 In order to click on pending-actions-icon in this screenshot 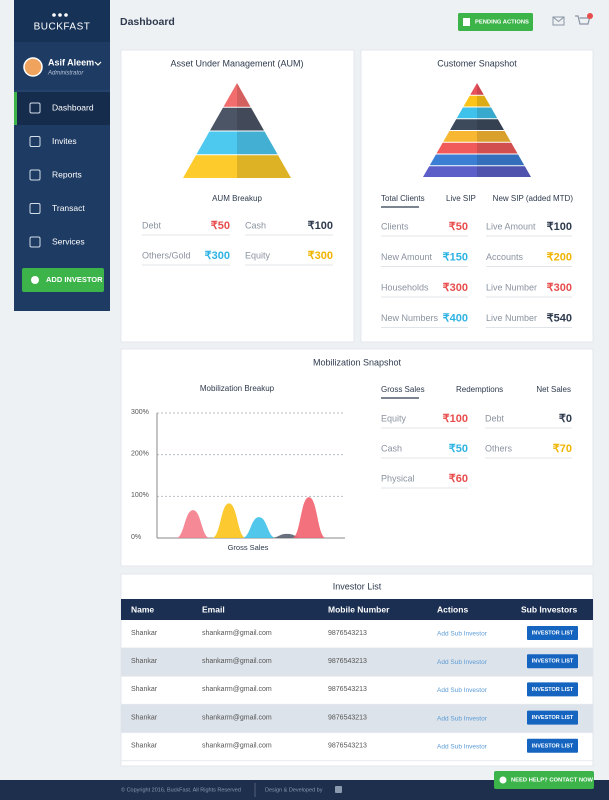, I will do `click(466, 22)`.